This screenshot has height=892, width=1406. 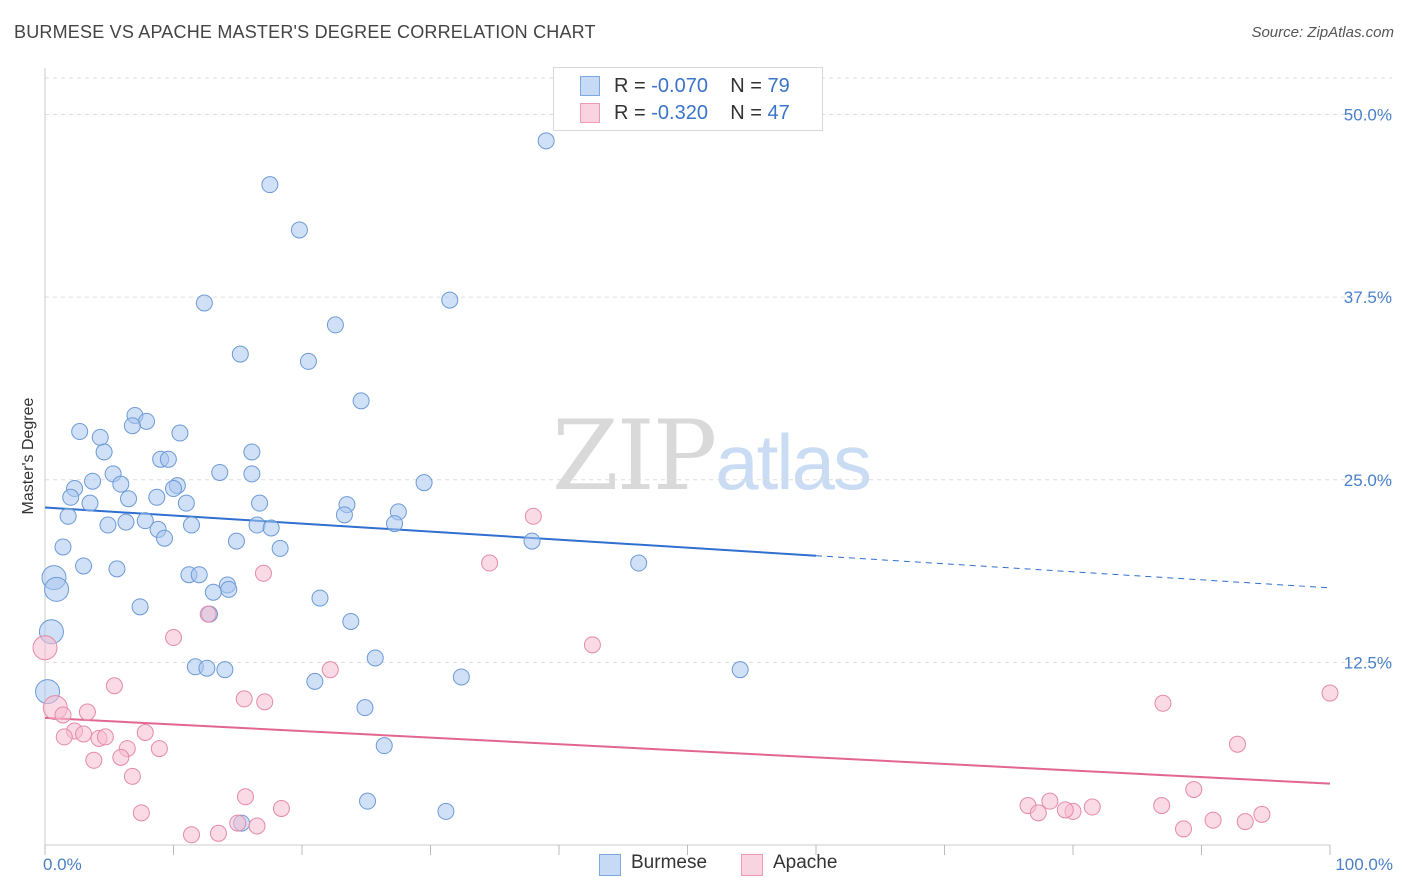 What do you see at coordinates (1073, 572) in the screenshot?
I see `burmese-trend-extension` at bounding box center [1073, 572].